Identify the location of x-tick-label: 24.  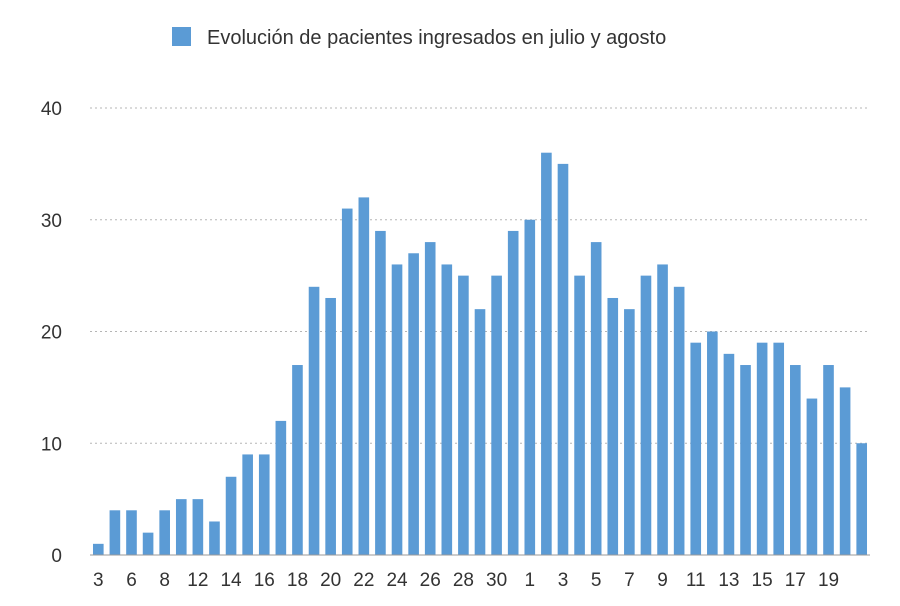
(397, 580).